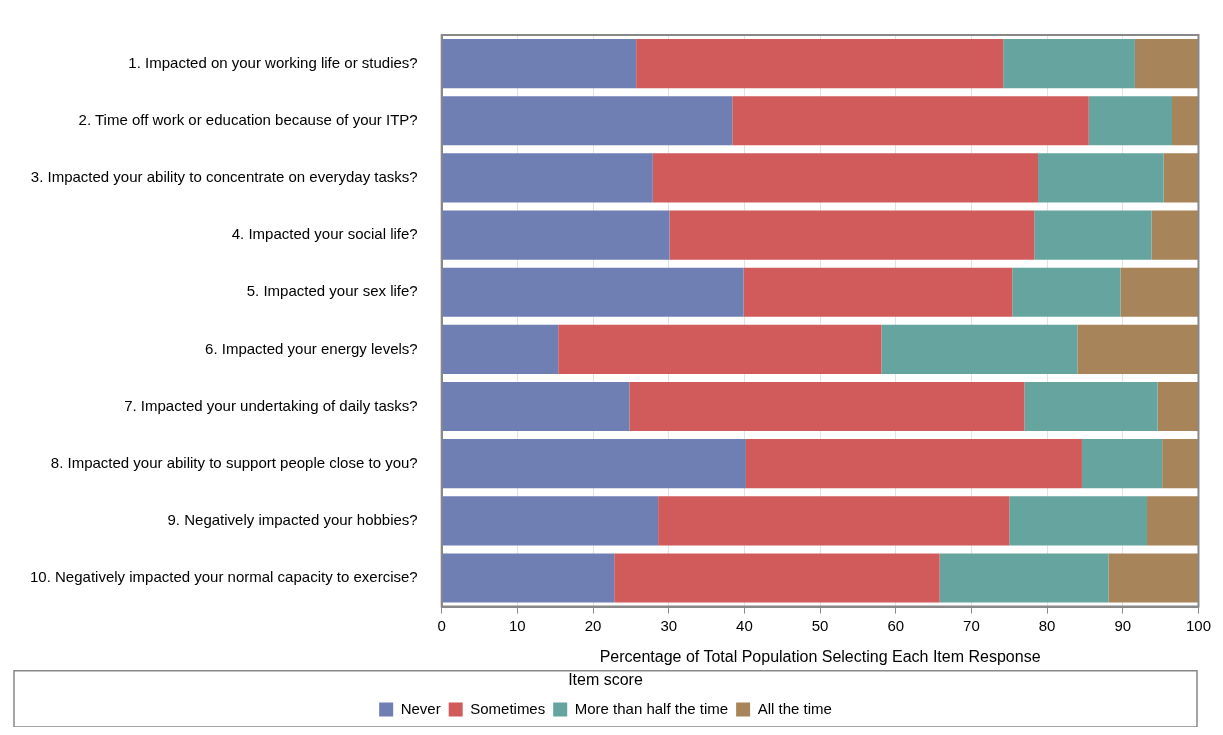 The height and width of the screenshot is (735, 1223). I want to click on x-tick-label: 70, so click(971, 625).